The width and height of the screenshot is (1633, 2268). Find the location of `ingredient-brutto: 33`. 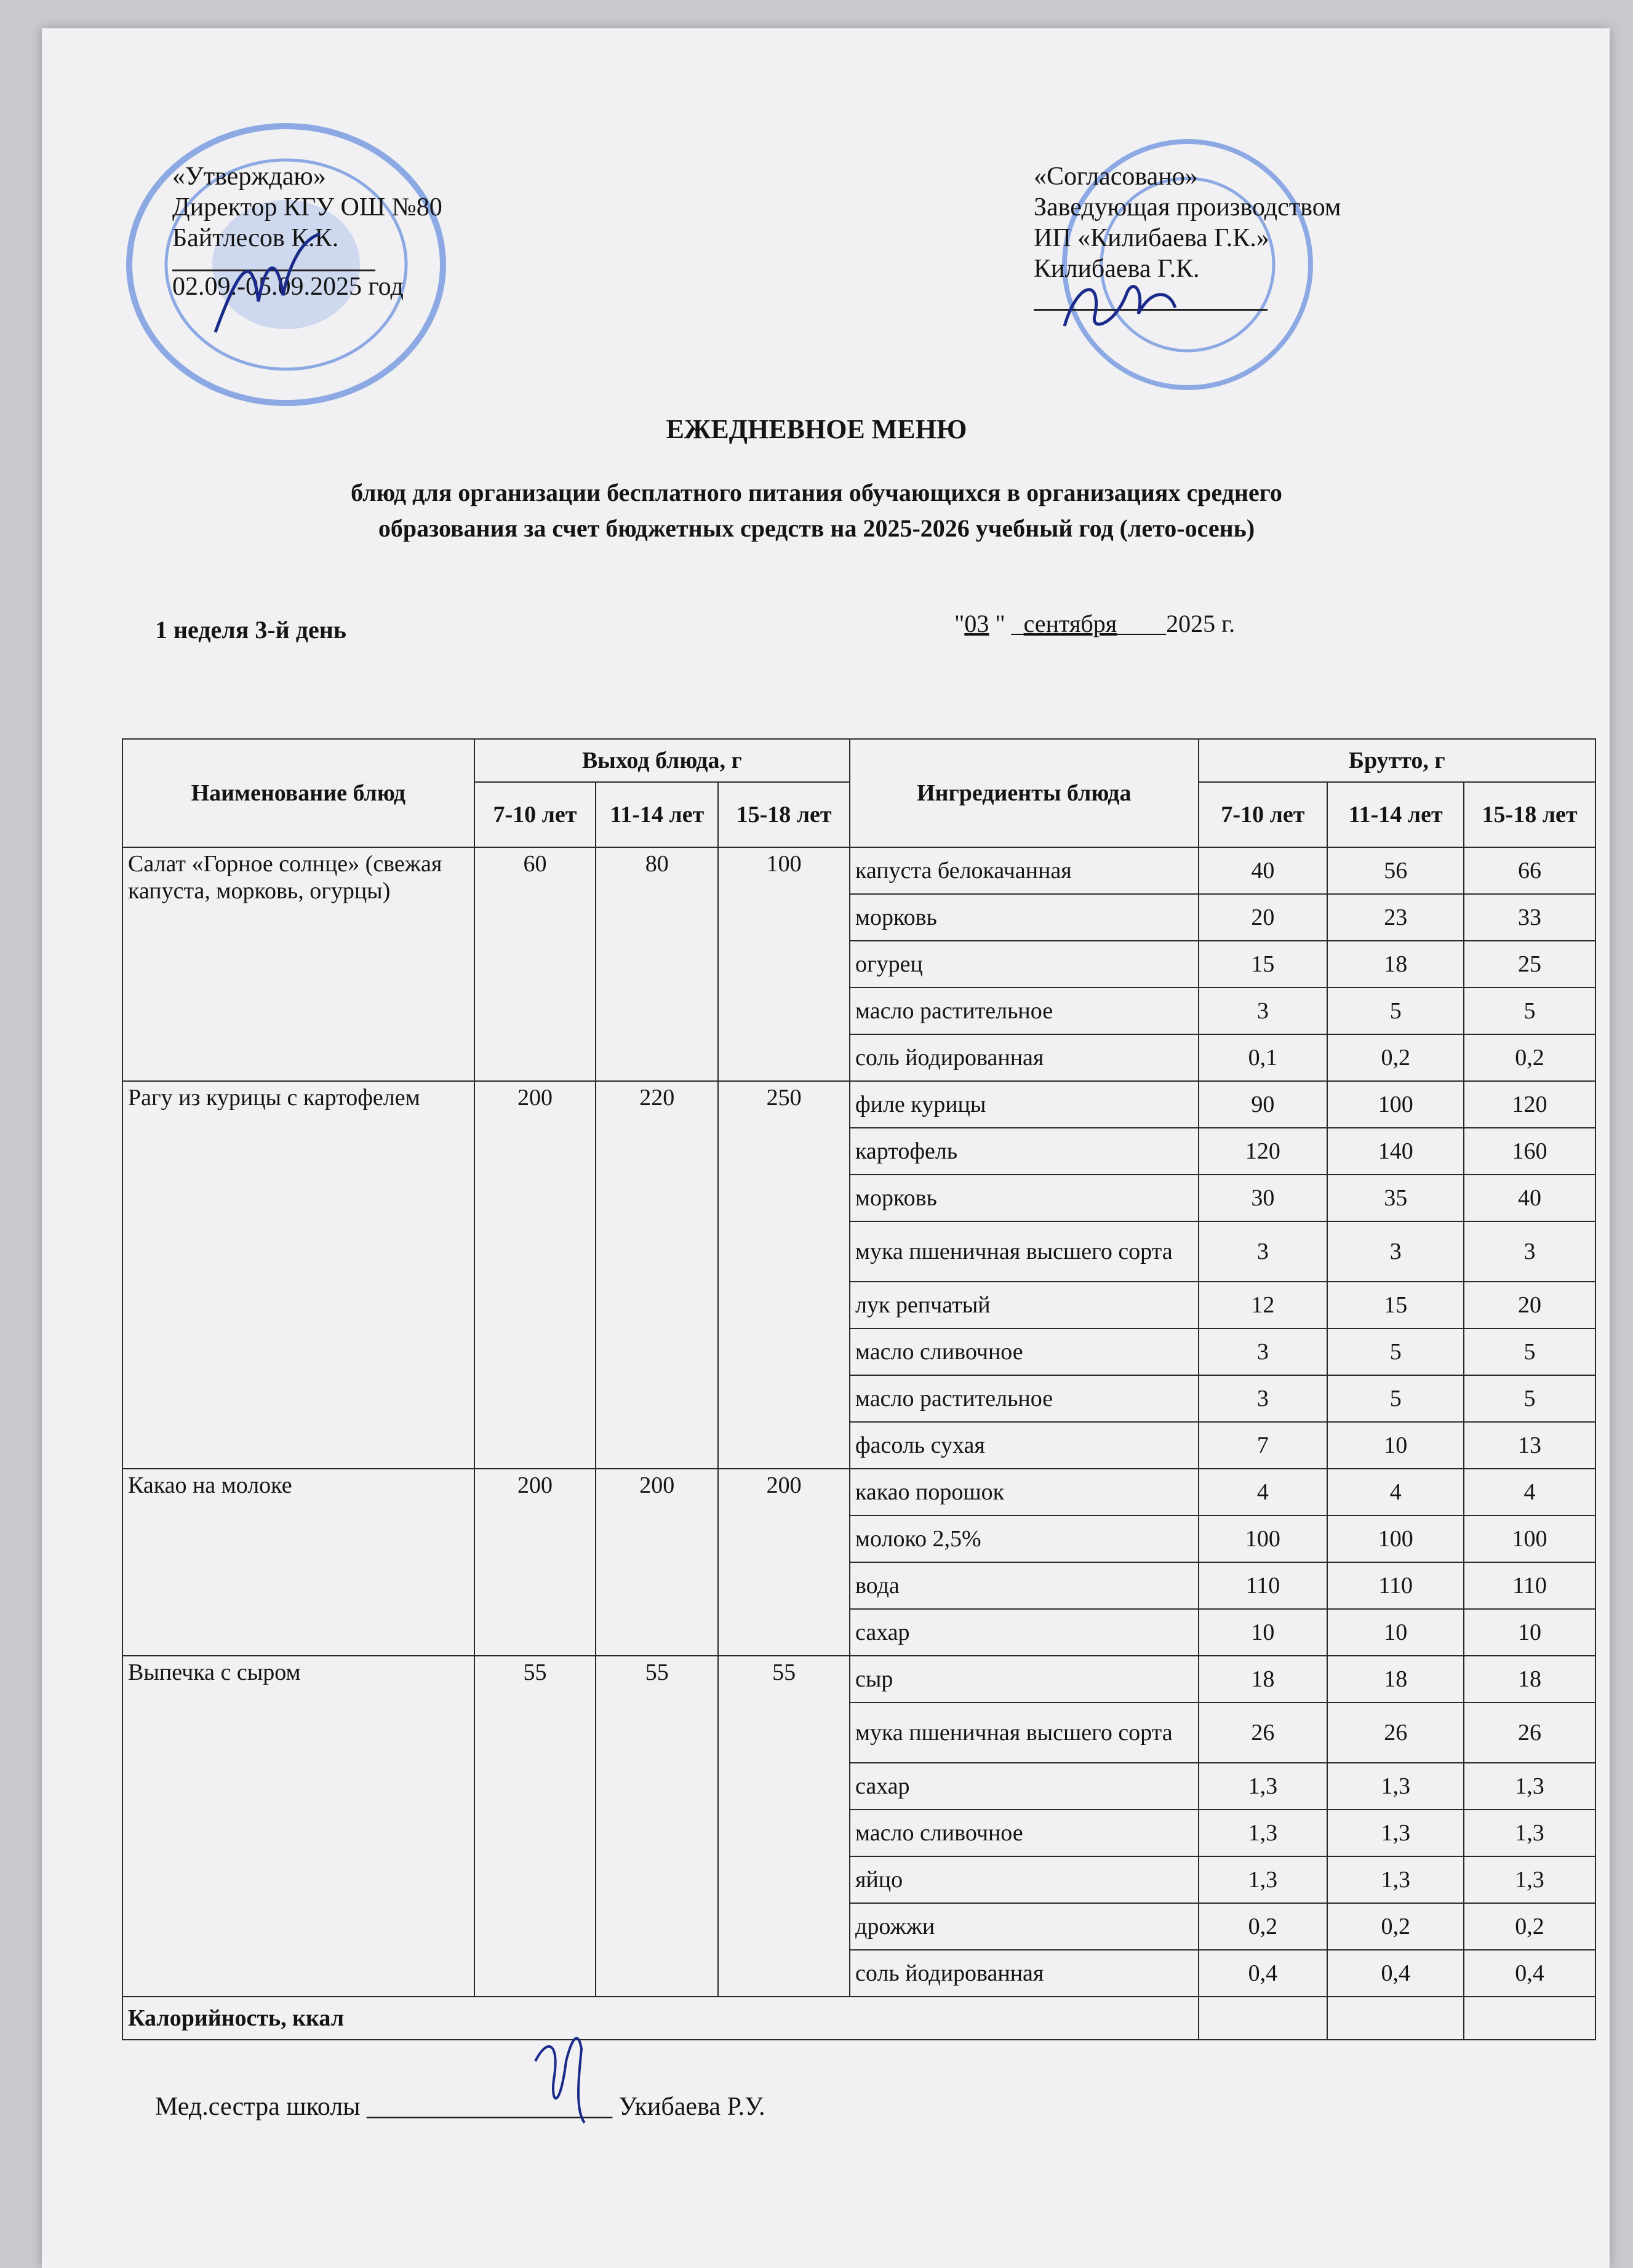

ingredient-brutto: 33 is located at coordinates (1529, 917).